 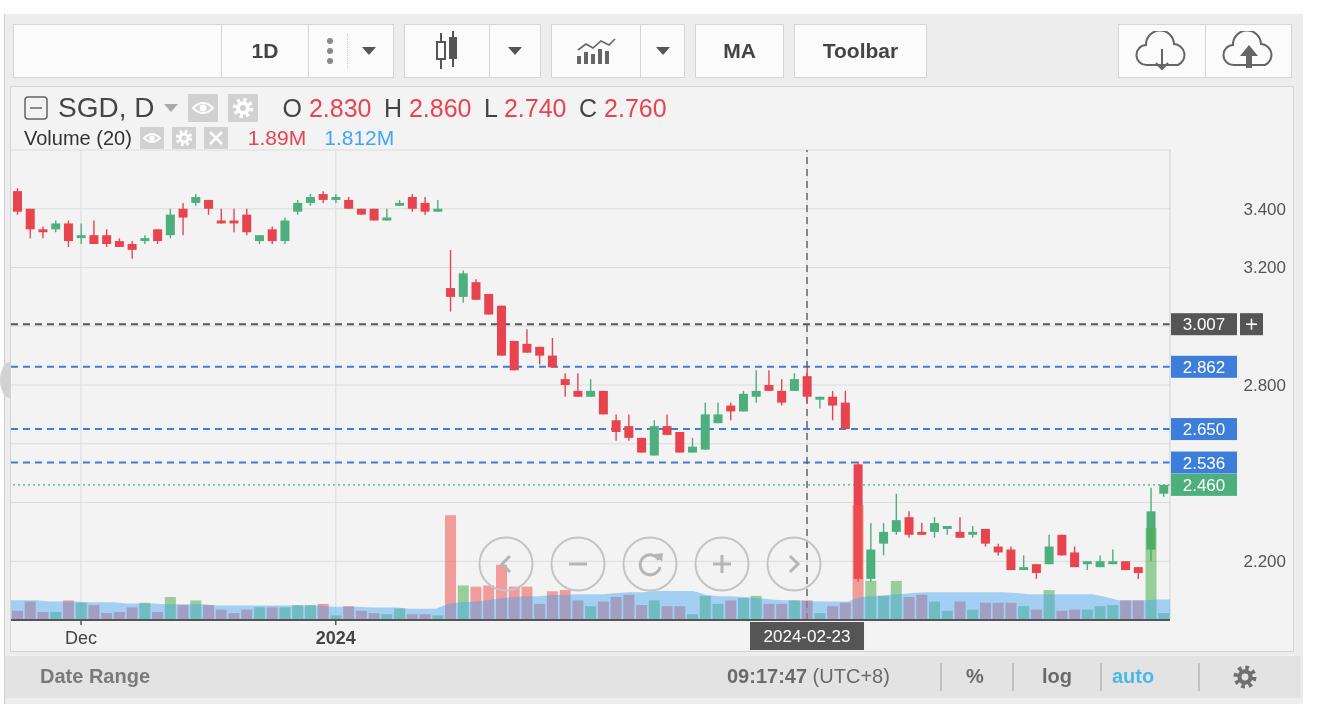 I want to click on y-tick-label: 2.200, so click(x=1264, y=562).